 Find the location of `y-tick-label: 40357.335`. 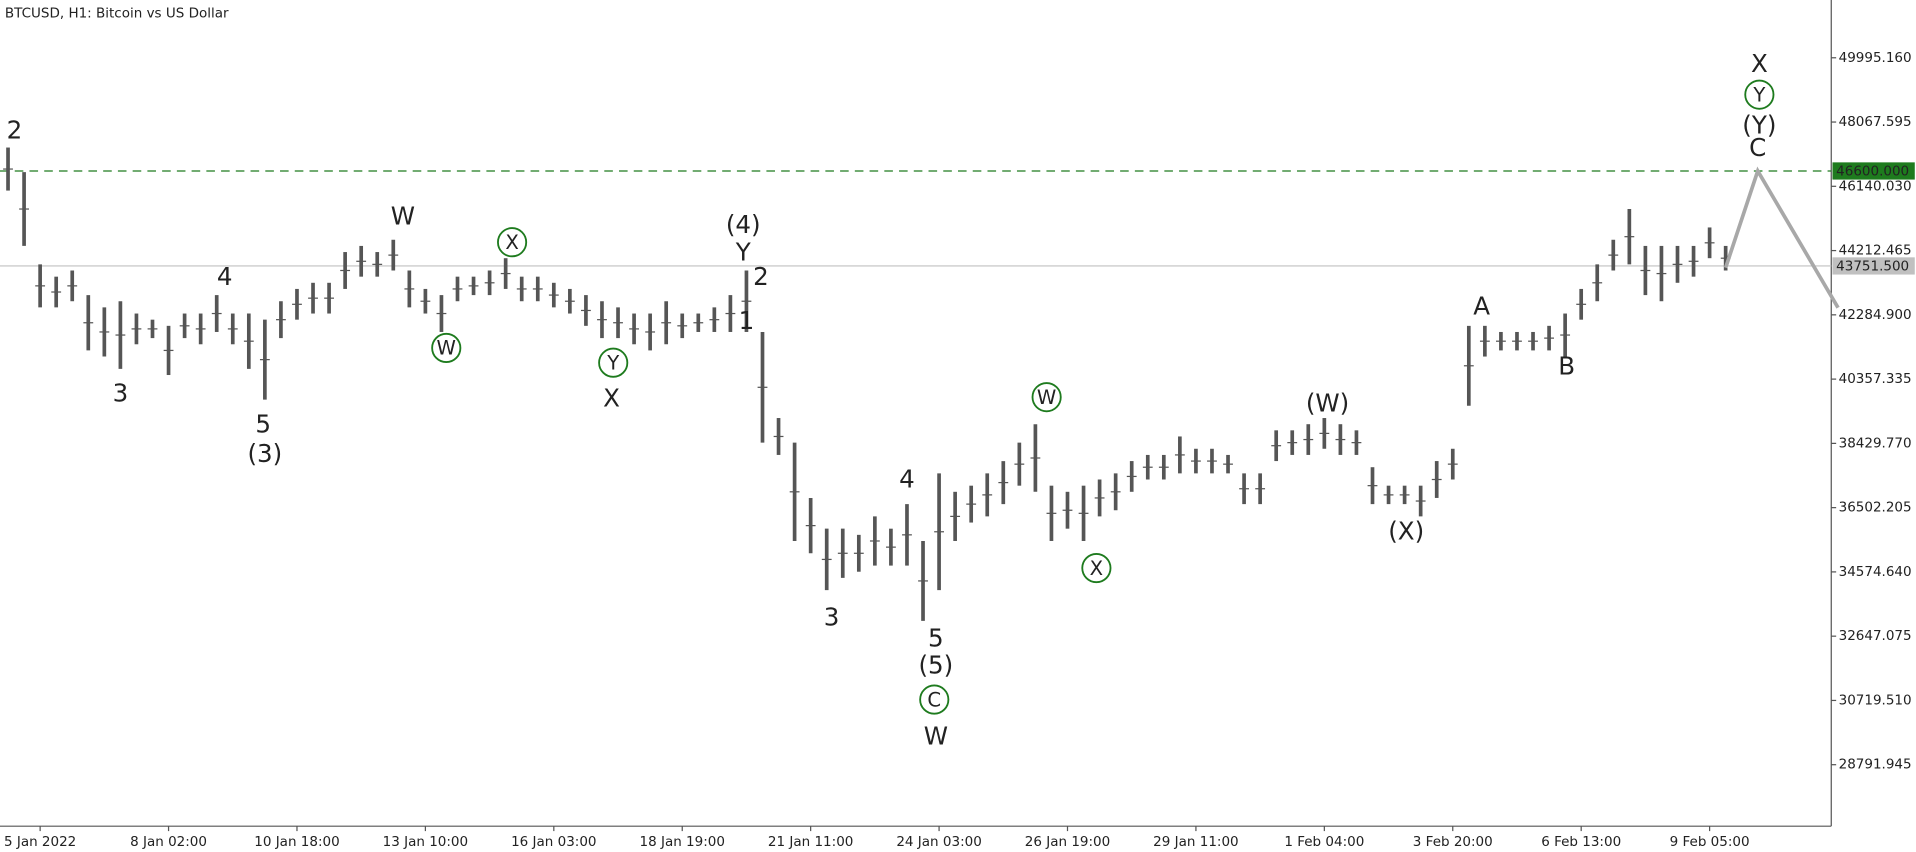

y-tick-label: 40357.335 is located at coordinates (1875, 379).